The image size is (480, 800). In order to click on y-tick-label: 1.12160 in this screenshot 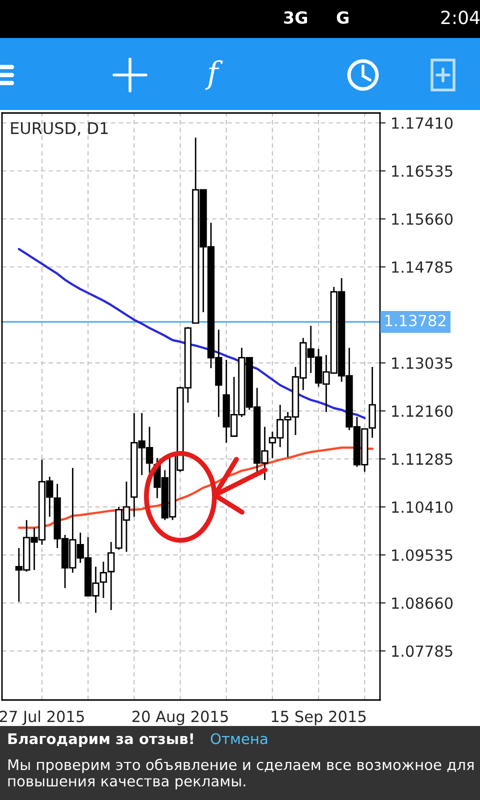, I will do `click(422, 411)`.